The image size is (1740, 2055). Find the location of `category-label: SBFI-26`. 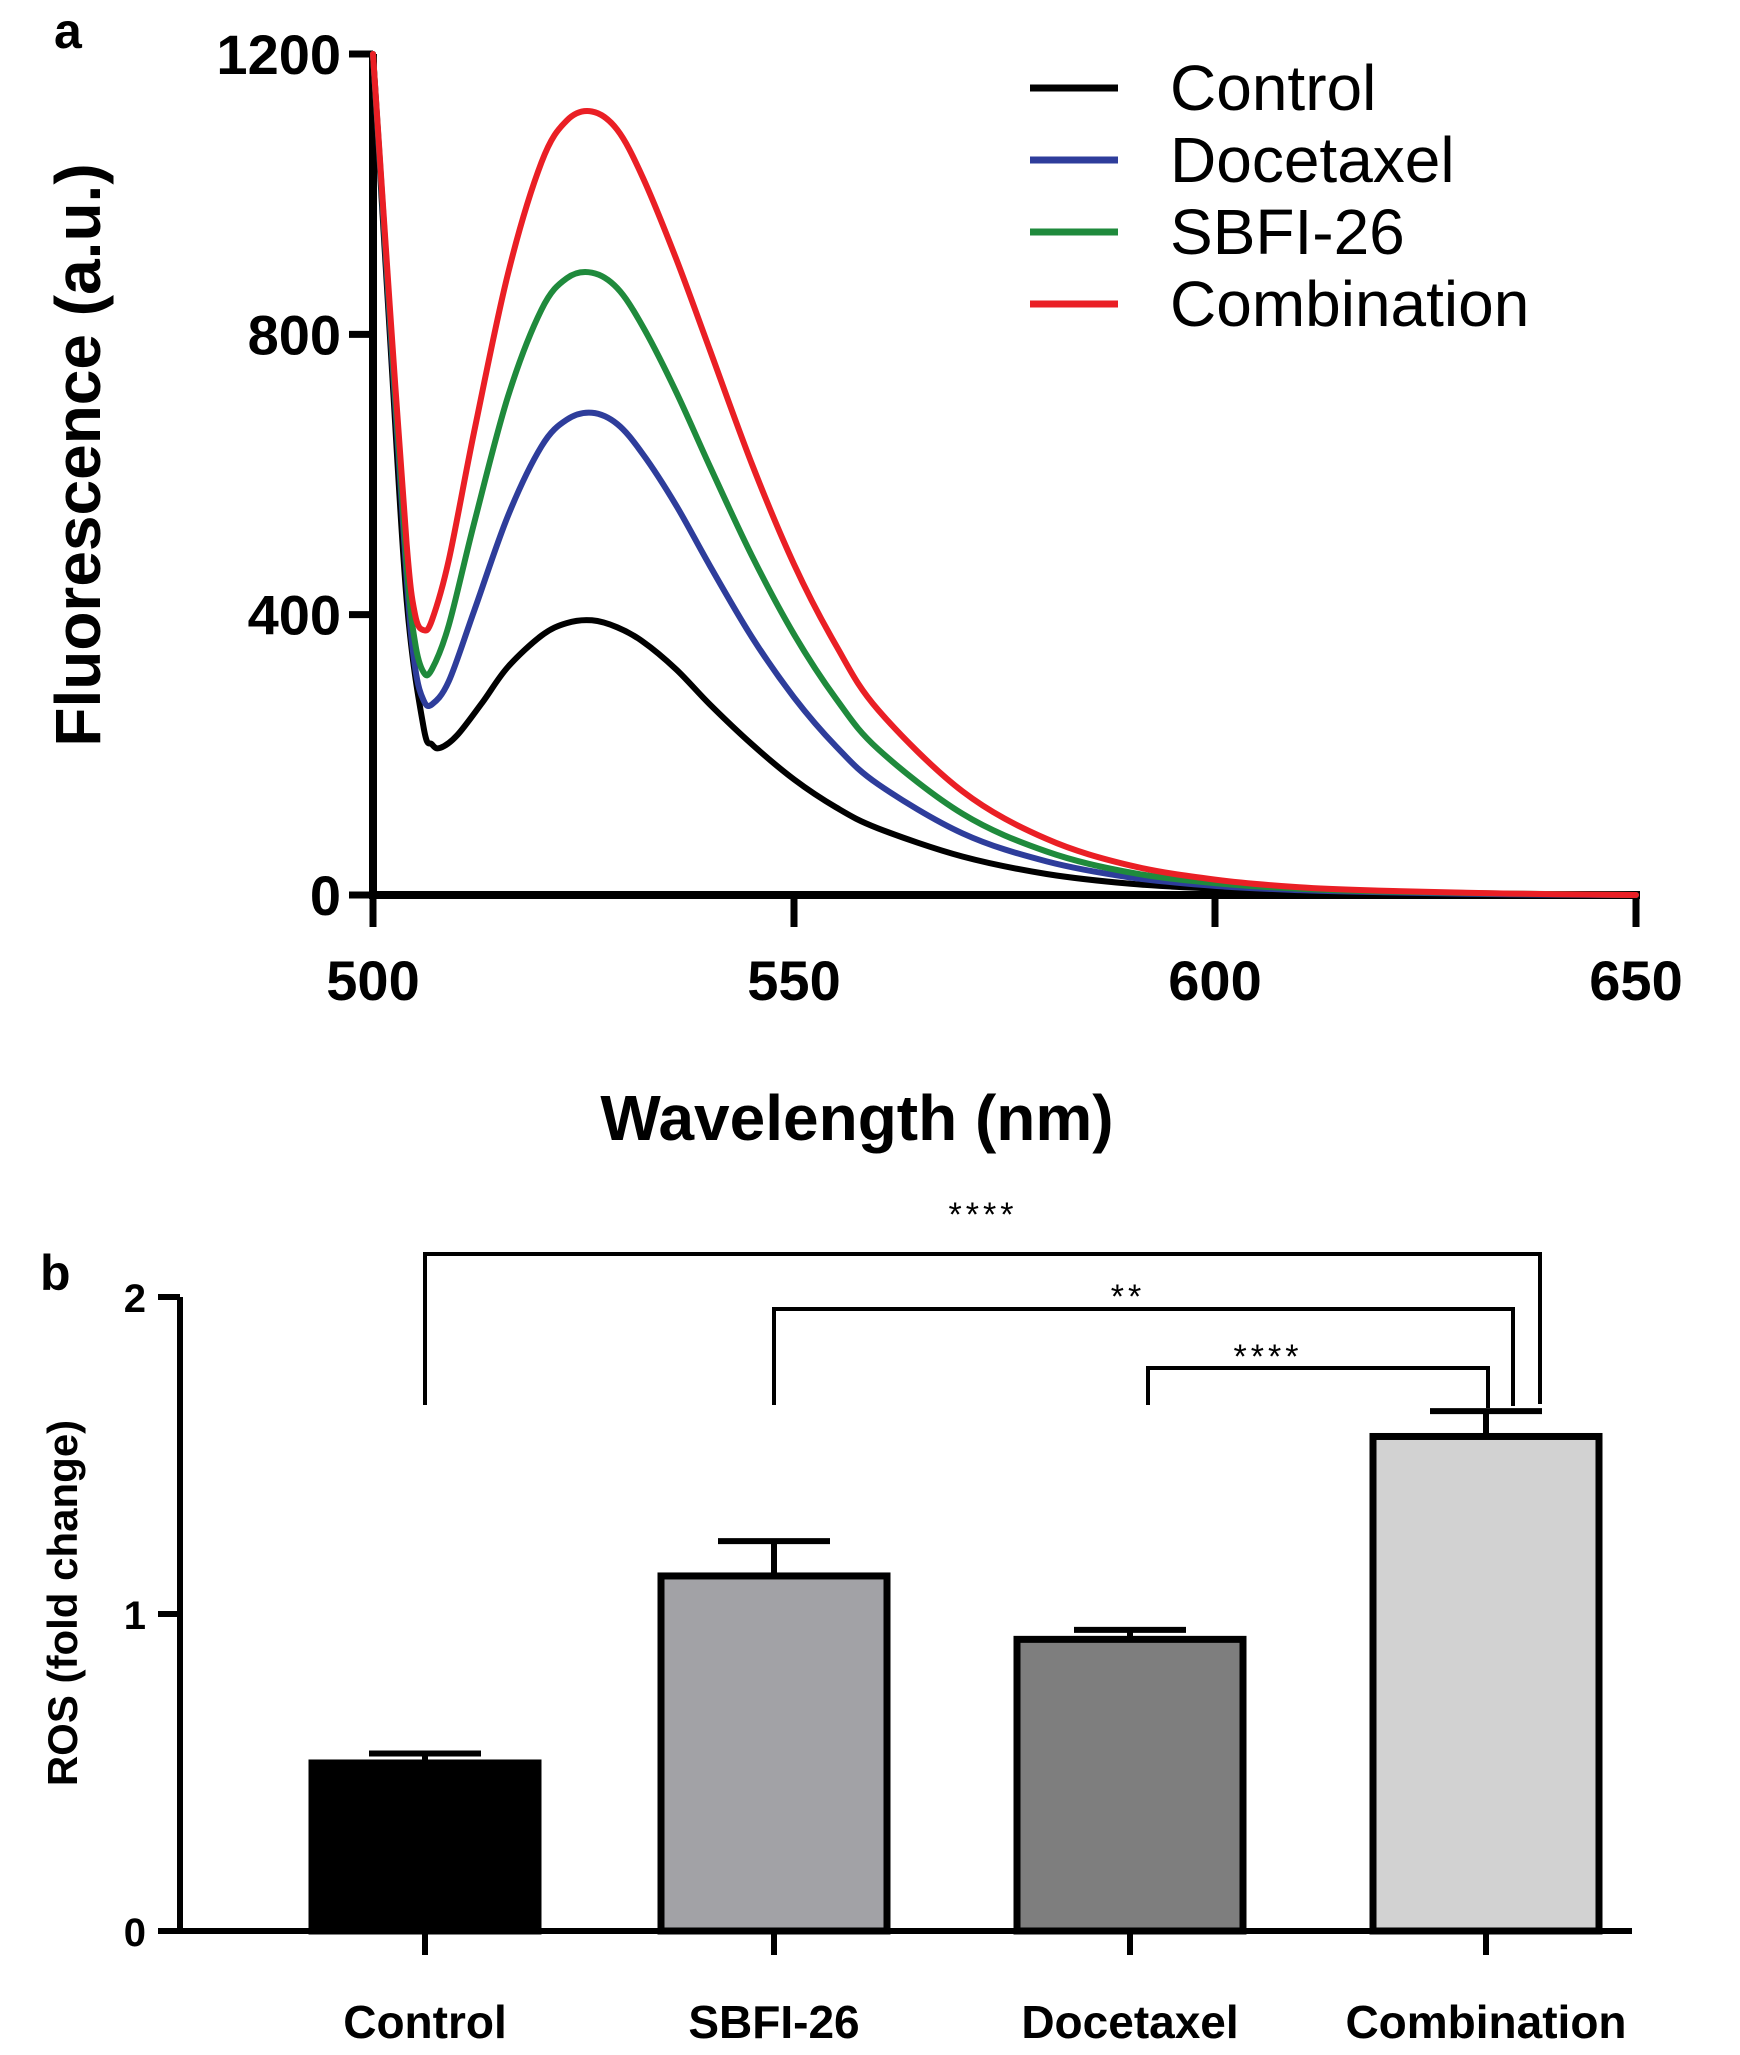

category-label: SBFI-26 is located at coordinates (773, 2022).